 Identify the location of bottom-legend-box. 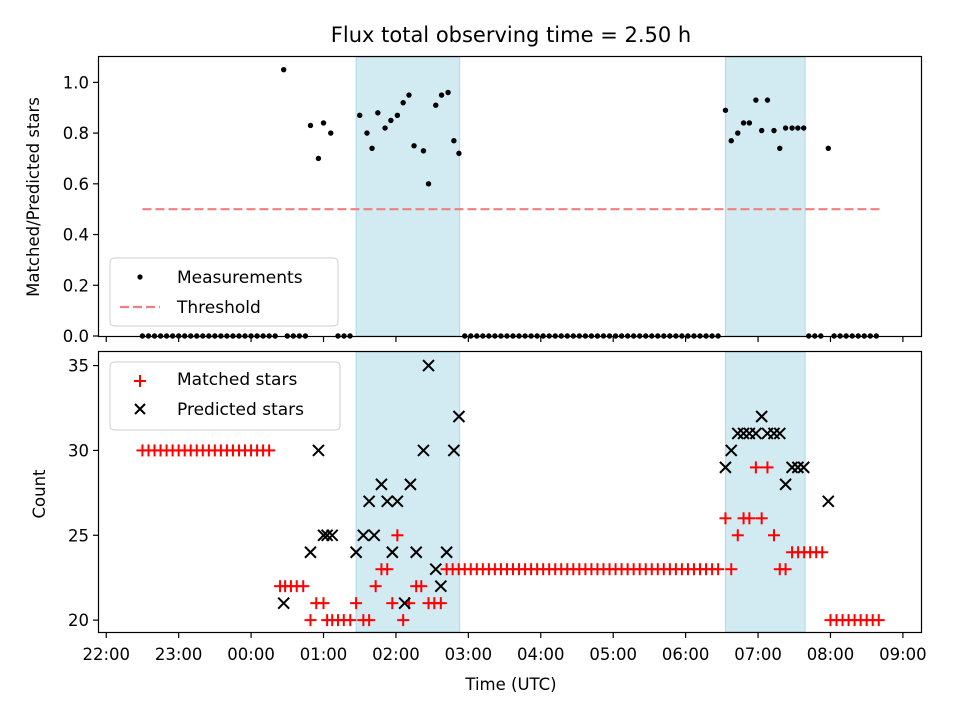
(225, 396).